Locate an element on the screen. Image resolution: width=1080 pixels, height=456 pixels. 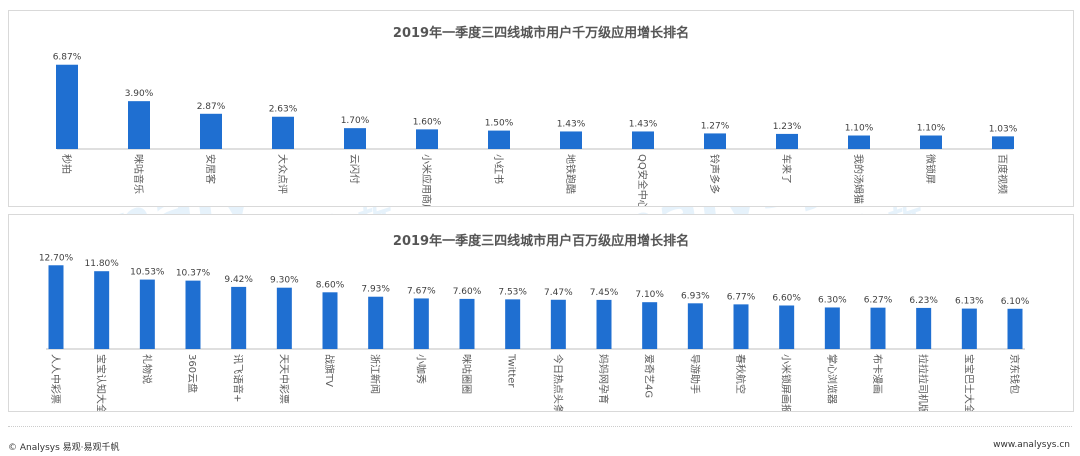
category-label-9: 小咖秀 is located at coordinates (420, 369).